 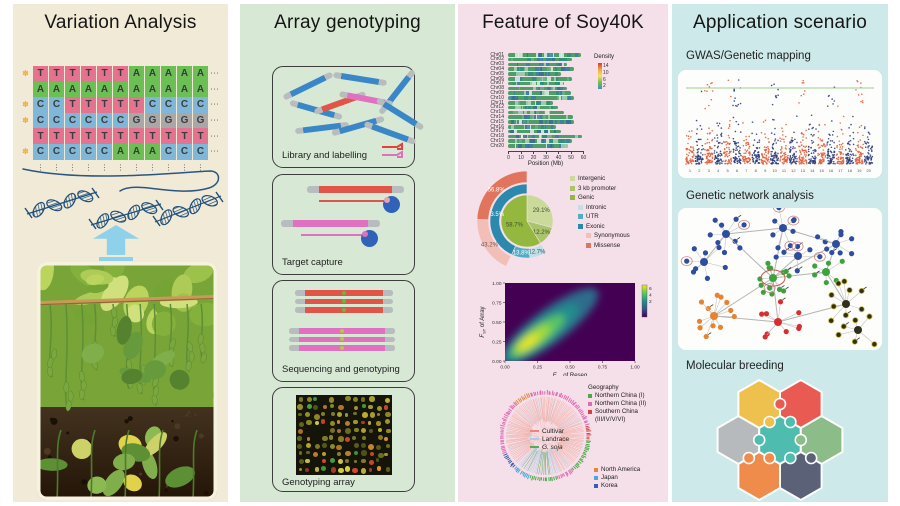 I want to click on base-cell: G, so click(x=168, y=120).